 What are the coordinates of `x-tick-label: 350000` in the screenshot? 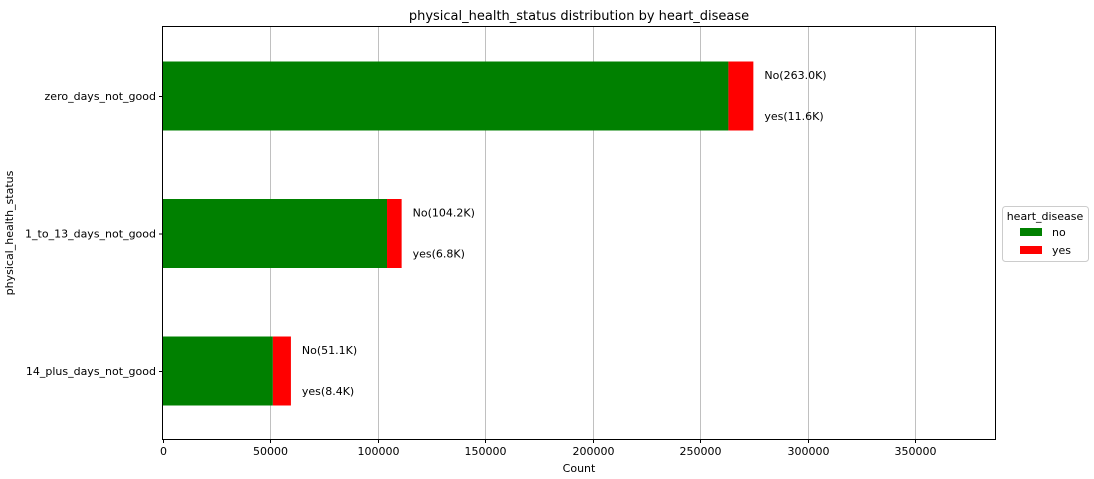 It's located at (916, 451).